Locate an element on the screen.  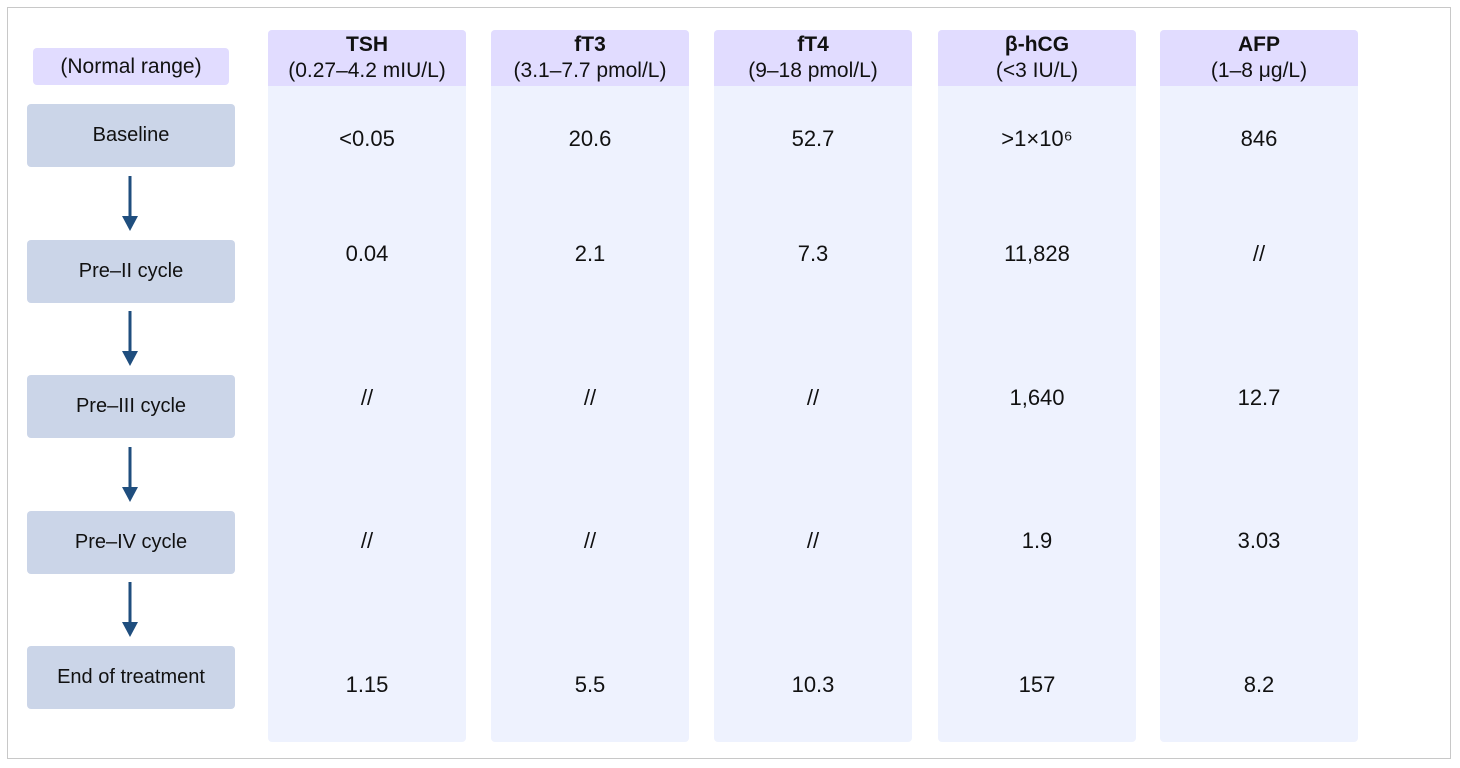
column-range: (3.1–7.7 pmol/L) is located at coordinates (590, 70).